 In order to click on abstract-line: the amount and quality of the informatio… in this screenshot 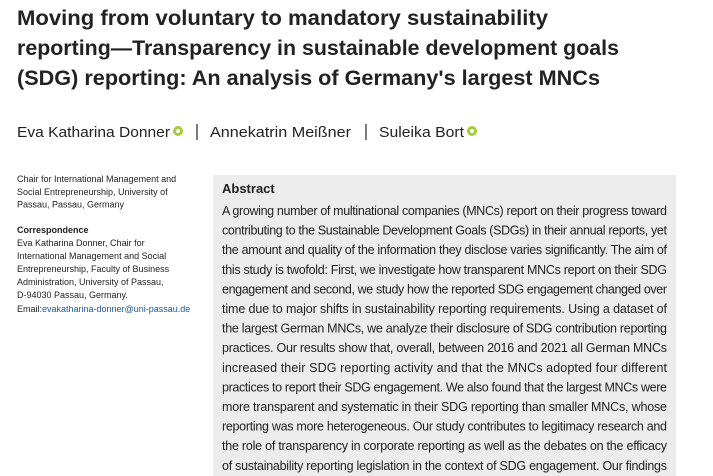, I will do `click(445, 250)`.